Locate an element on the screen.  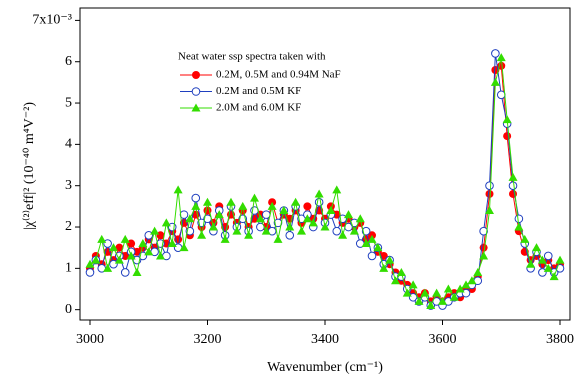
legend-label: 2.0M and 6.0M KF is located at coordinates (258, 108).